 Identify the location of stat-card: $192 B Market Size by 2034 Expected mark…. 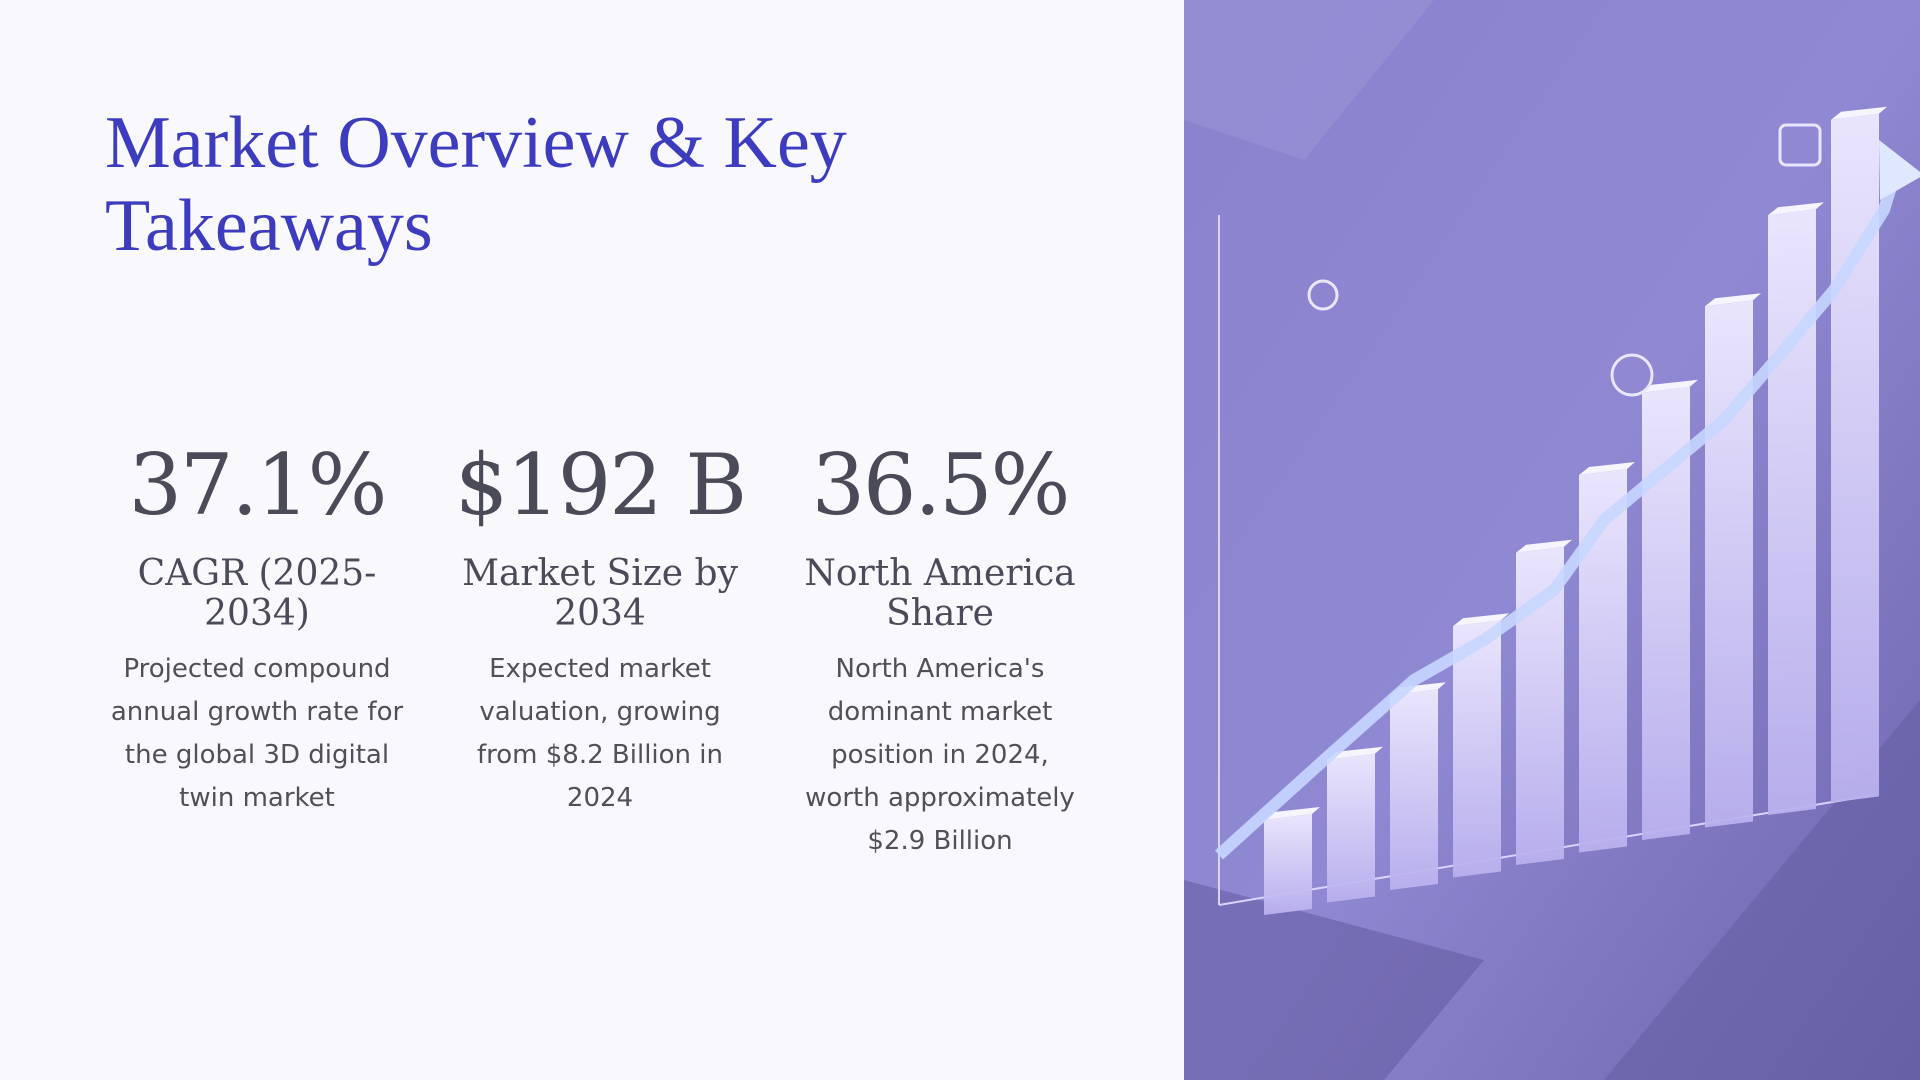
(600, 625).